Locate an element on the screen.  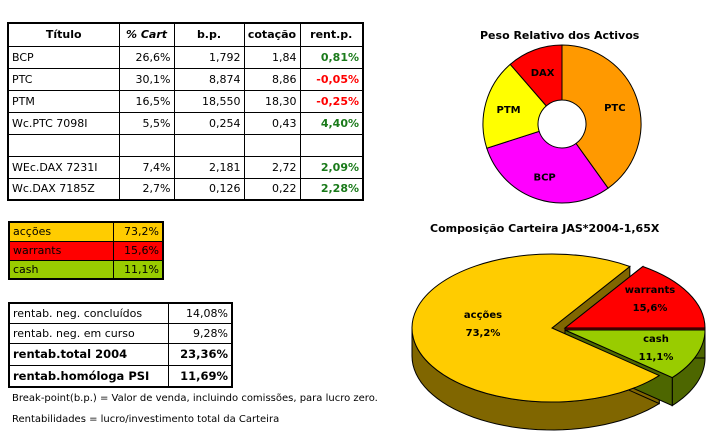
allocation-row: warrants 15,6% is located at coordinates (86, 250).